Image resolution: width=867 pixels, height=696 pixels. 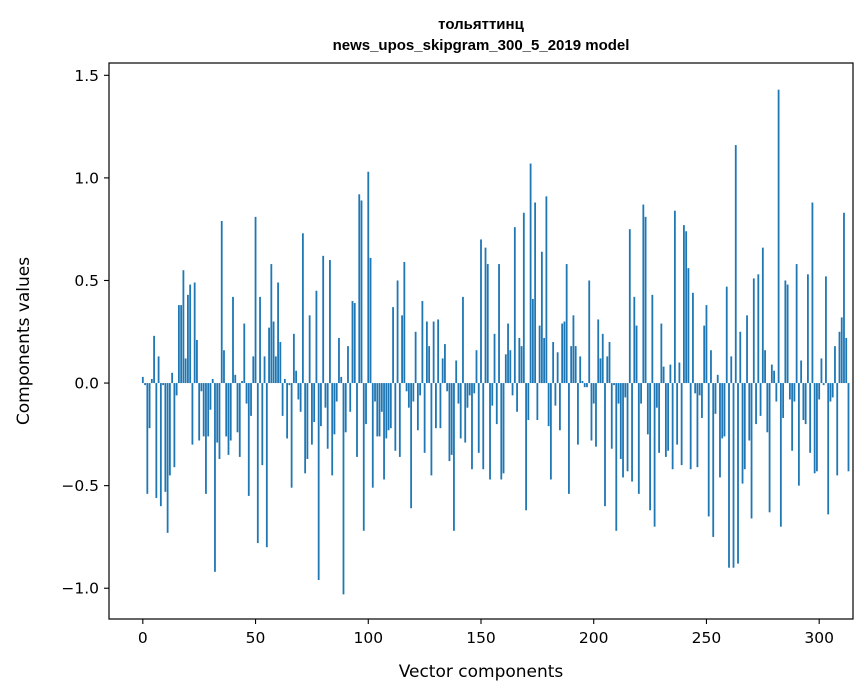 What do you see at coordinates (481, 672) in the screenshot?
I see `x-axis-label: Vector components` at bounding box center [481, 672].